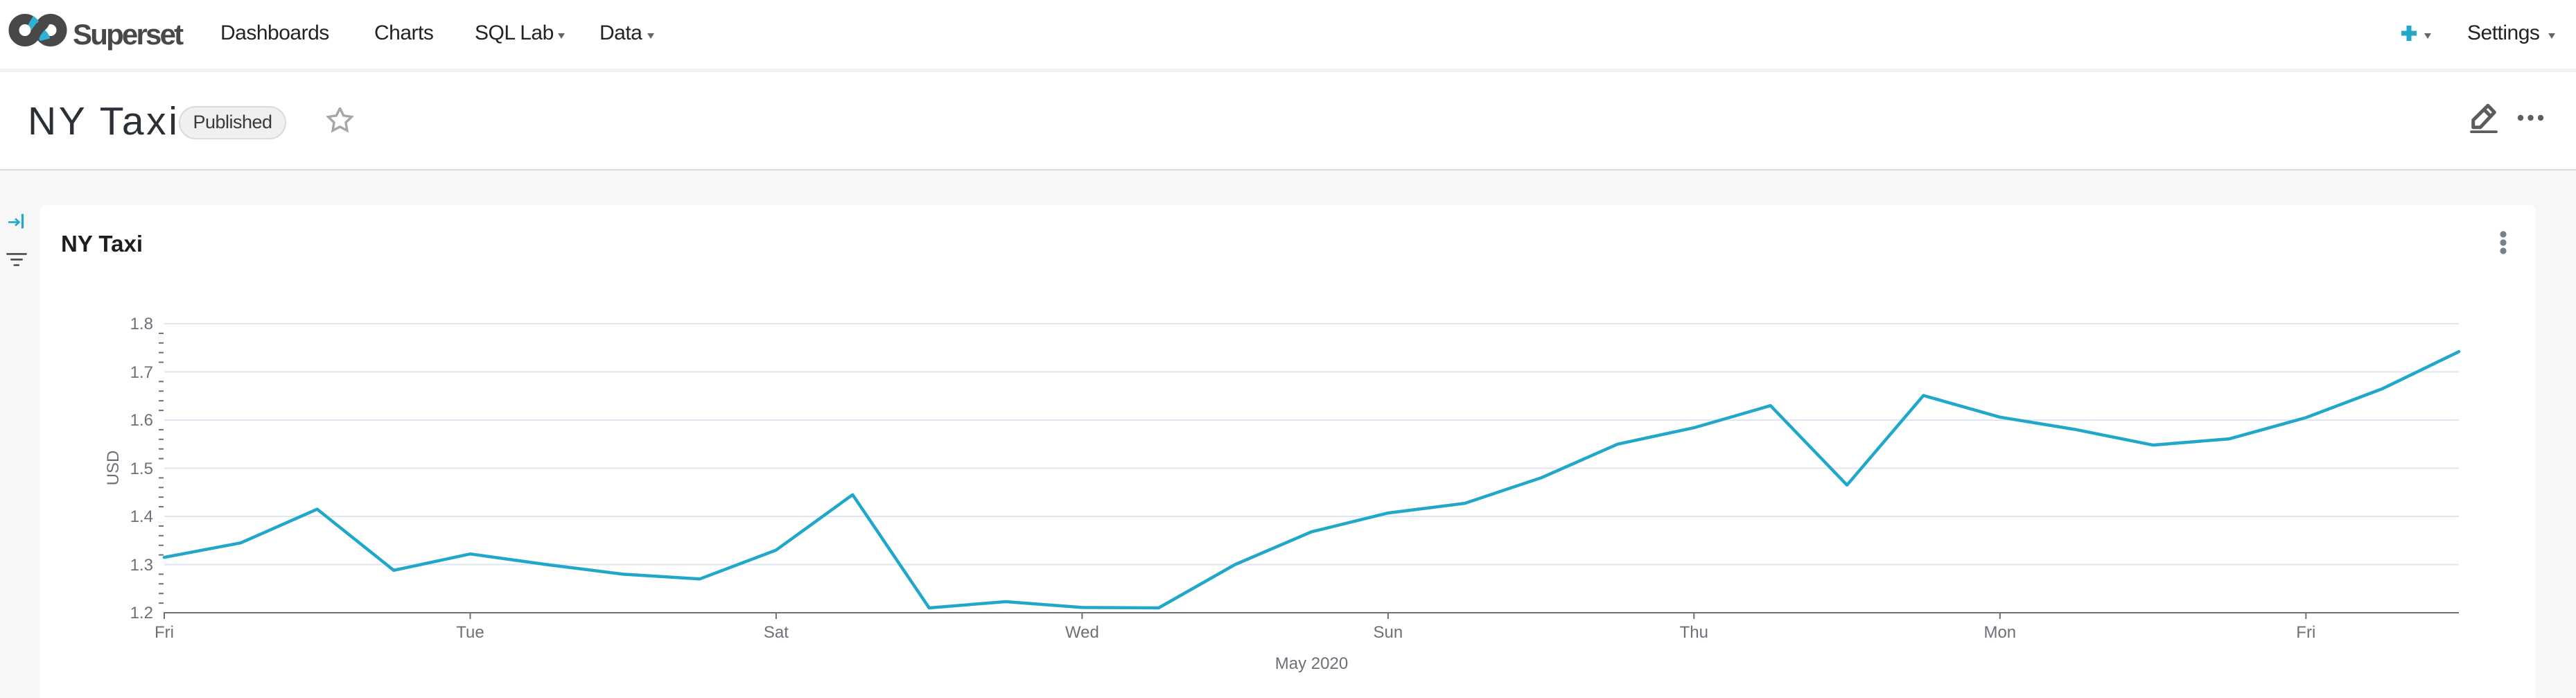 This screenshot has height=698, width=2576. What do you see at coordinates (141, 420) in the screenshot?
I see `svg-text: 1.6` at bounding box center [141, 420].